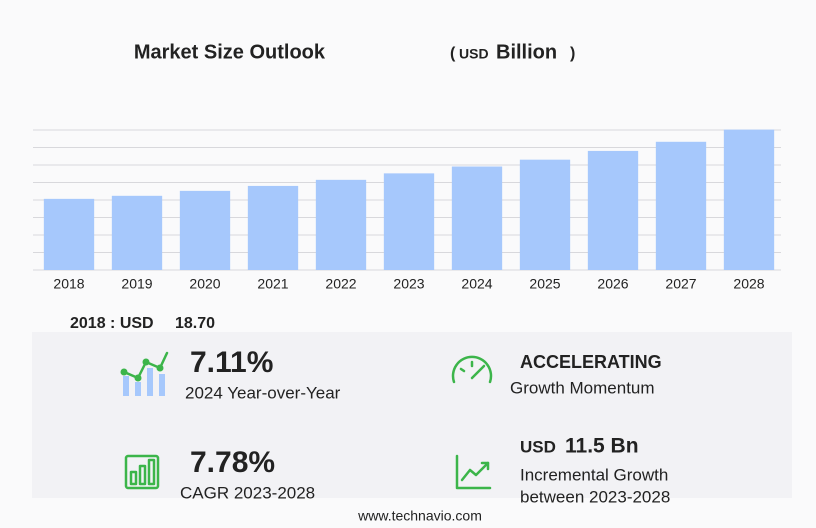  Describe the element at coordinates (612, 284) in the screenshot. I see `x-tick-label: 2026` at that location.